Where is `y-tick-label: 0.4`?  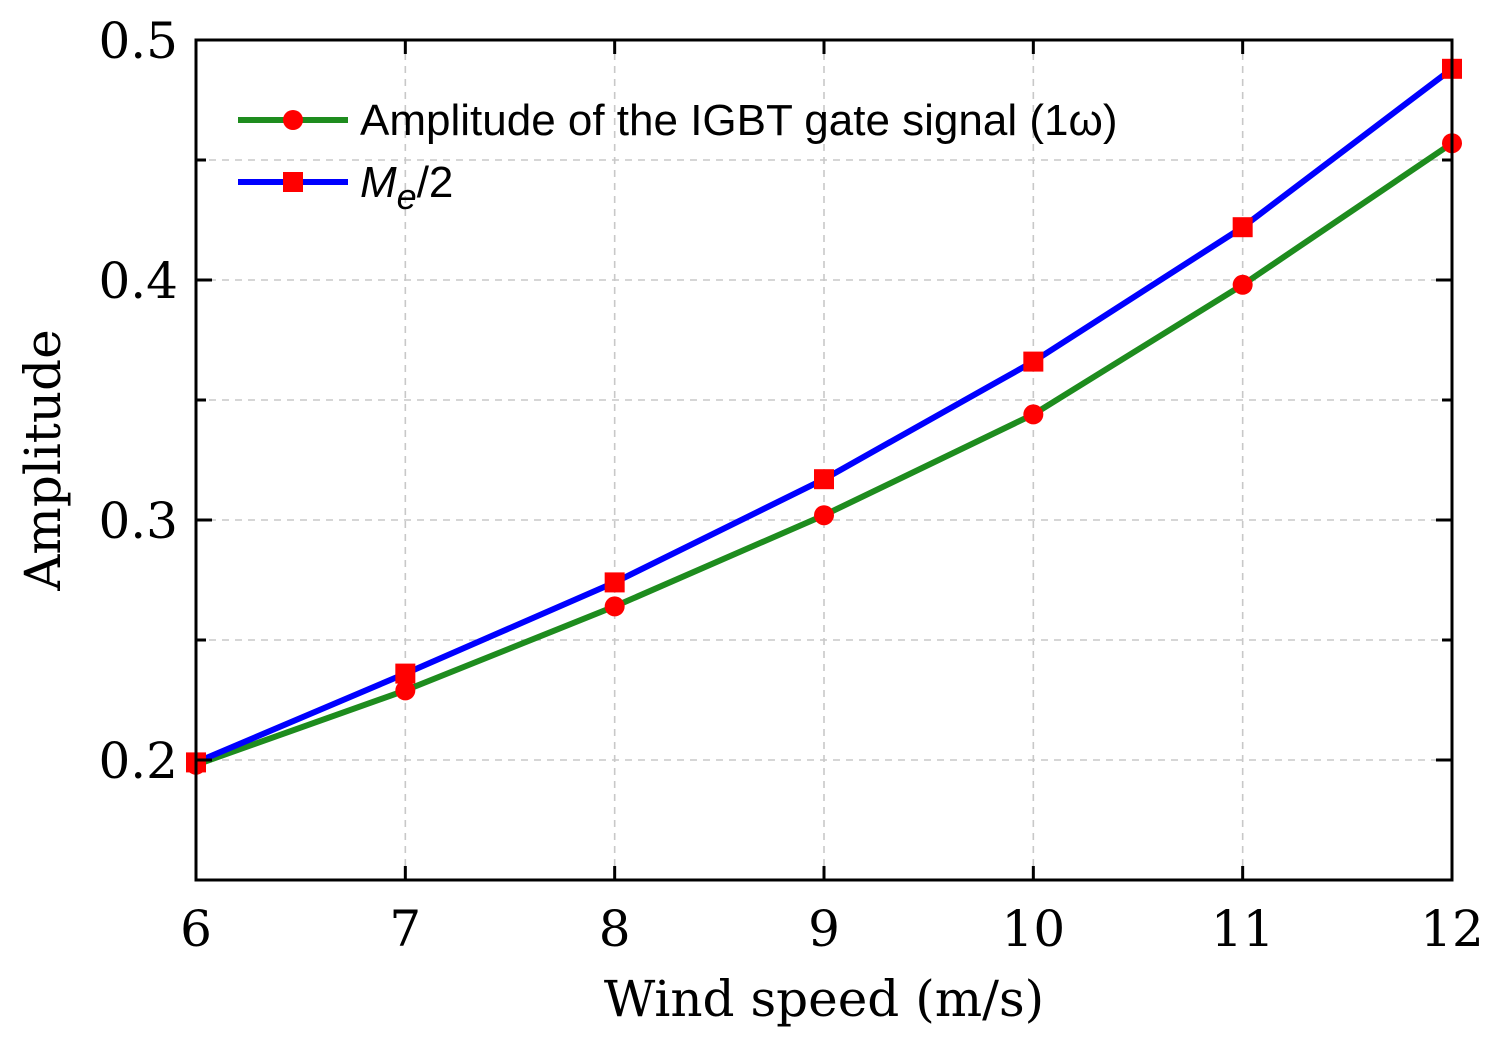
y-tick-label: 0.4 is located at coordinates (138, 281).